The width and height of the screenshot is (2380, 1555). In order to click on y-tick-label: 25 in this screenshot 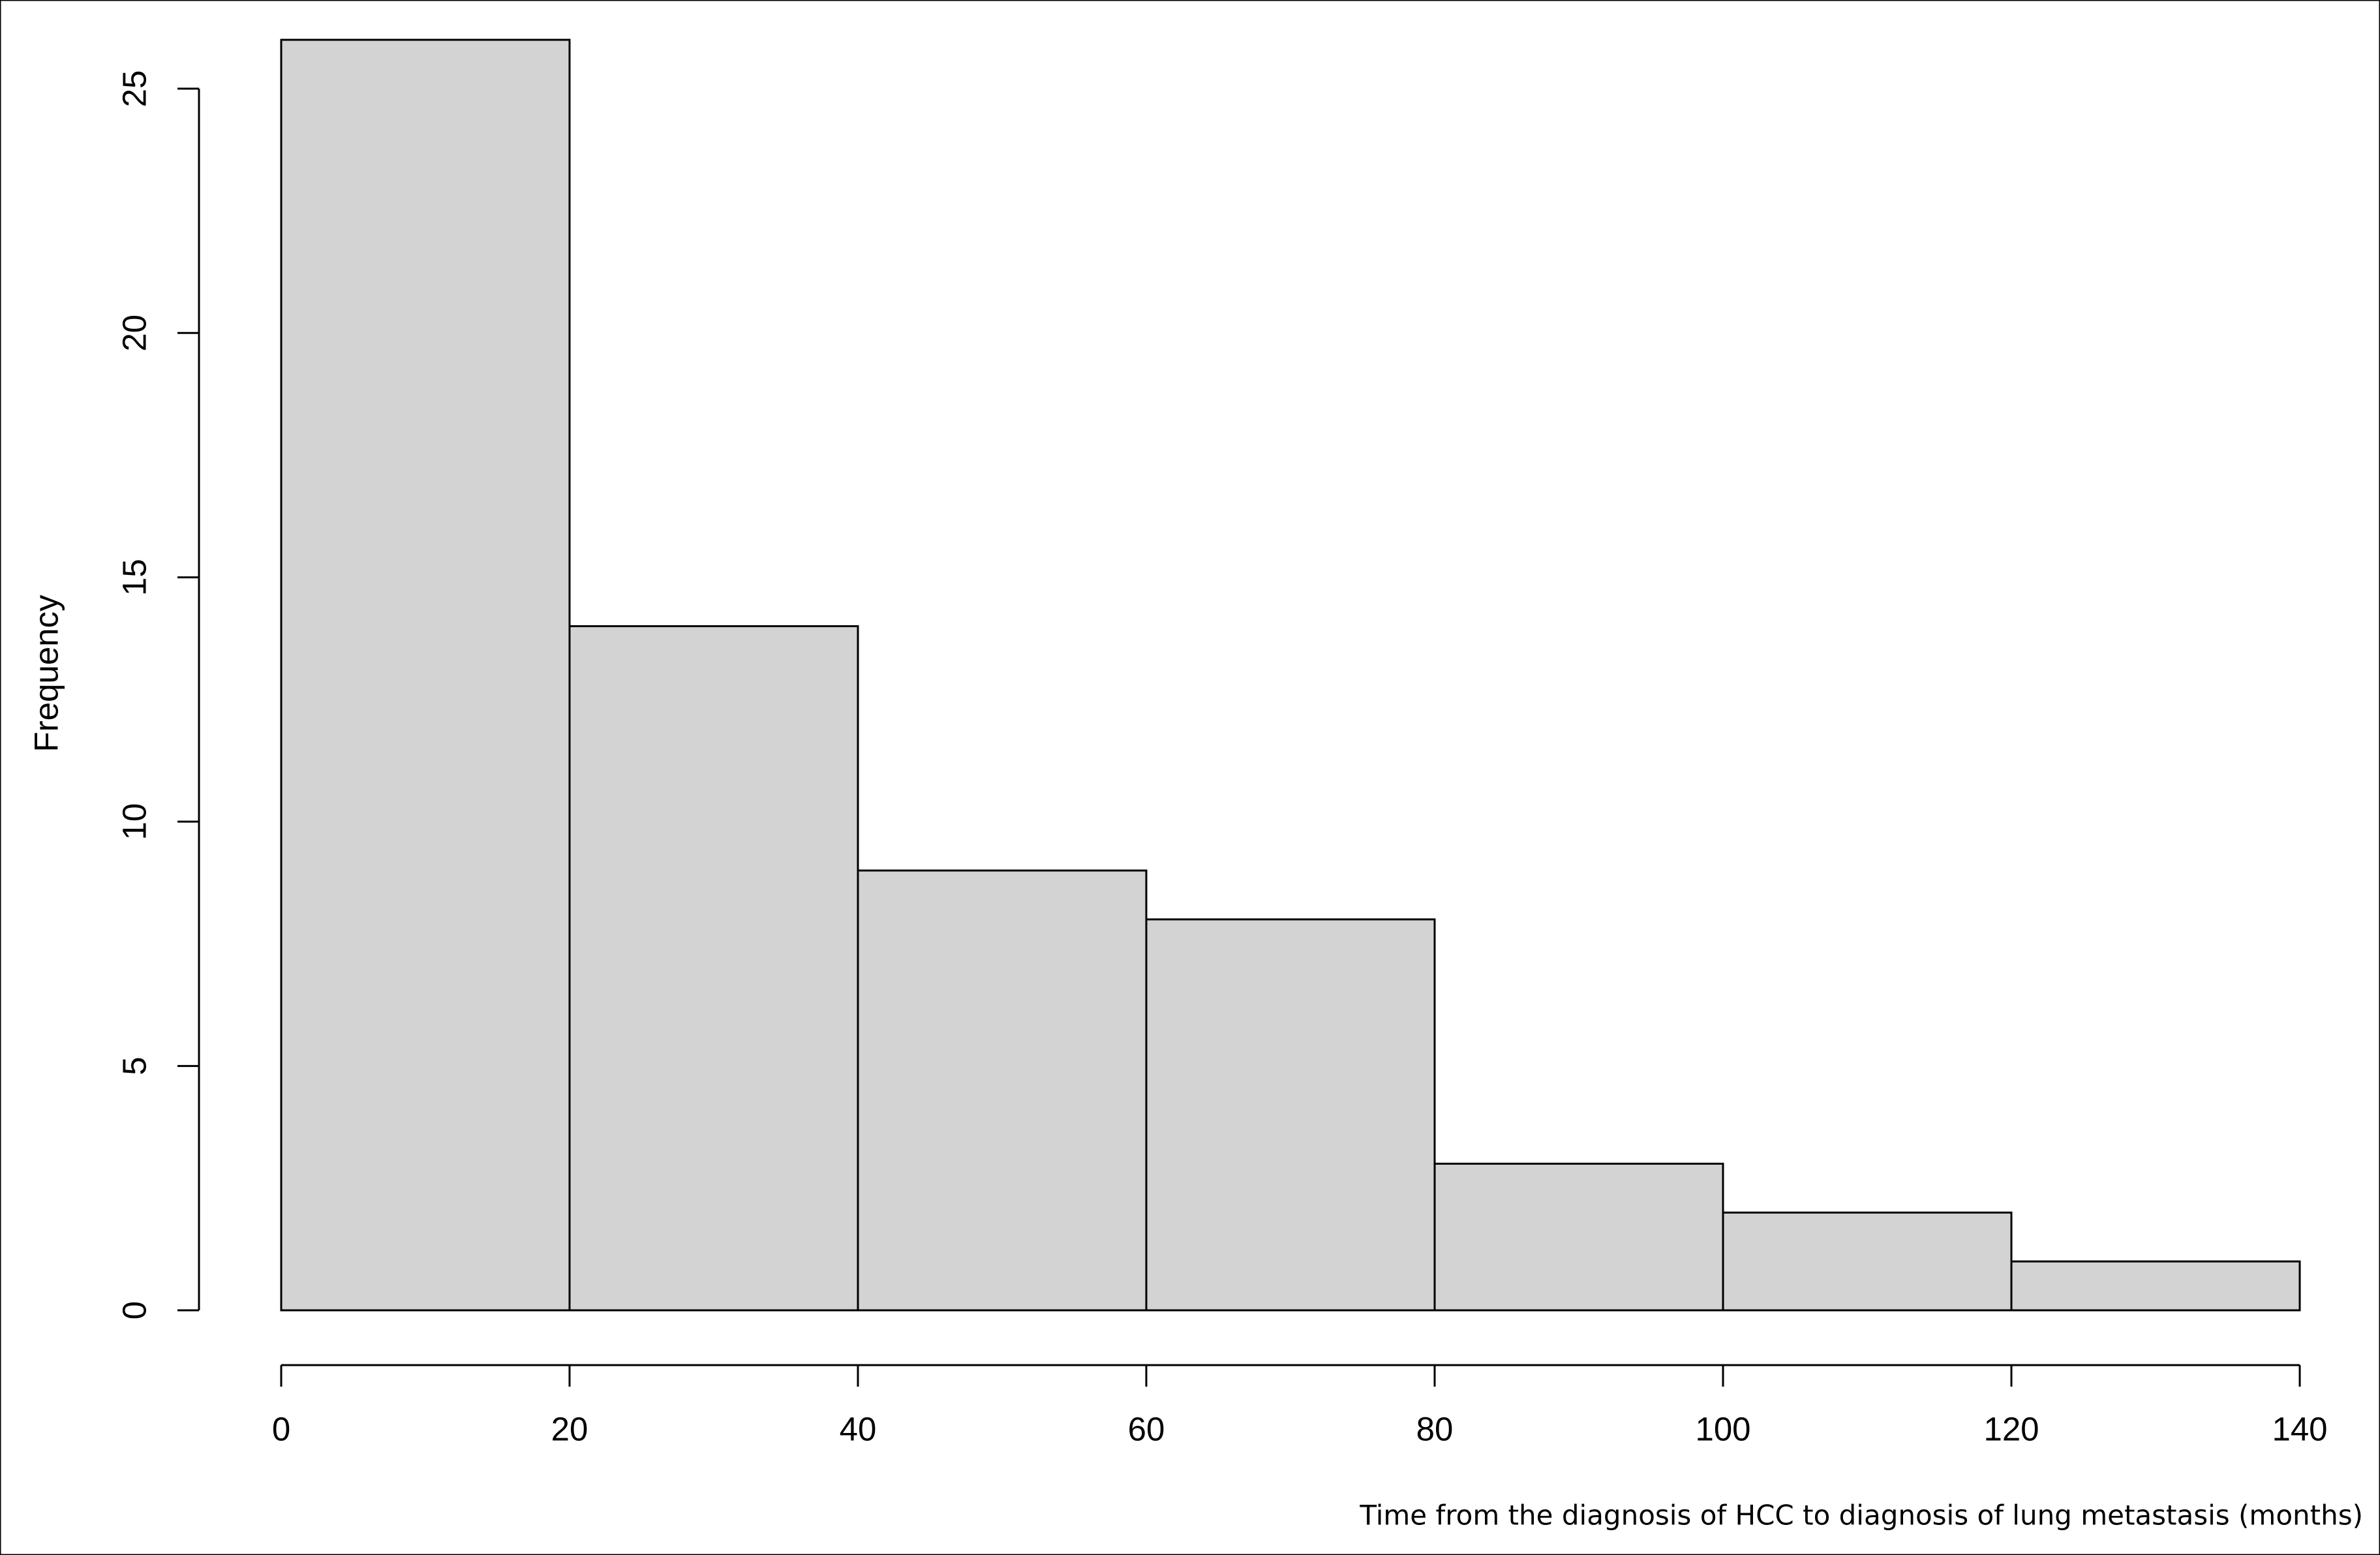, I will do `click(134, 89)`.